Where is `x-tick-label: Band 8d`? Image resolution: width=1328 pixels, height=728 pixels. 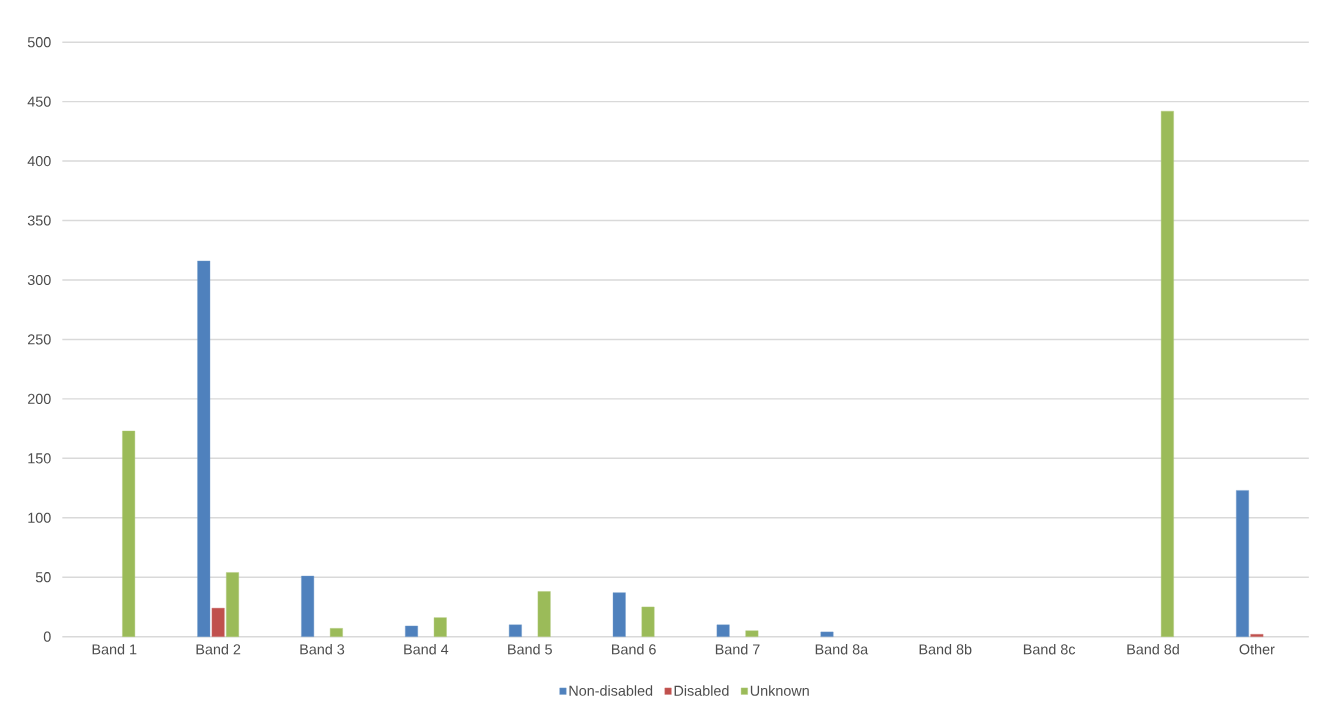 x-tick-label: Band 8d is located at coordinates (1153, 649).